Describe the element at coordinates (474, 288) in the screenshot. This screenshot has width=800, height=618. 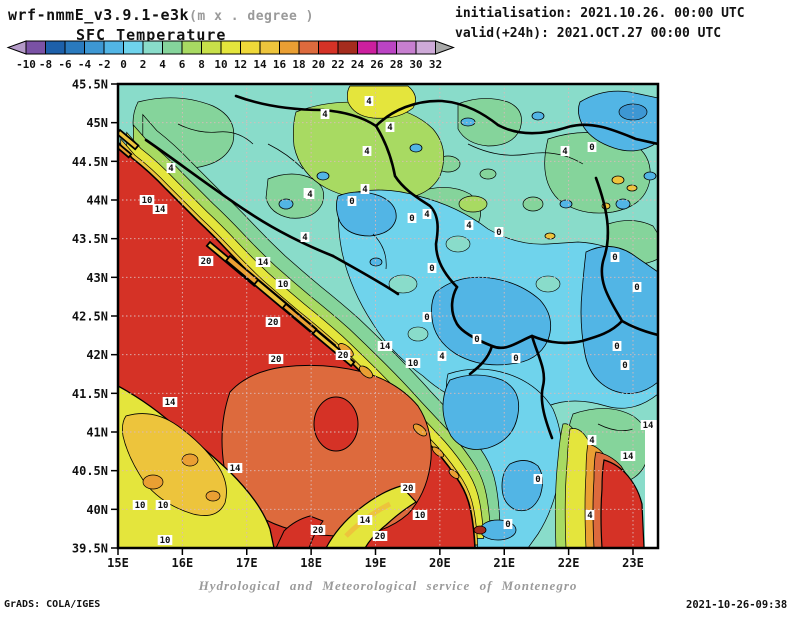
I see `teal-holes` at that location.